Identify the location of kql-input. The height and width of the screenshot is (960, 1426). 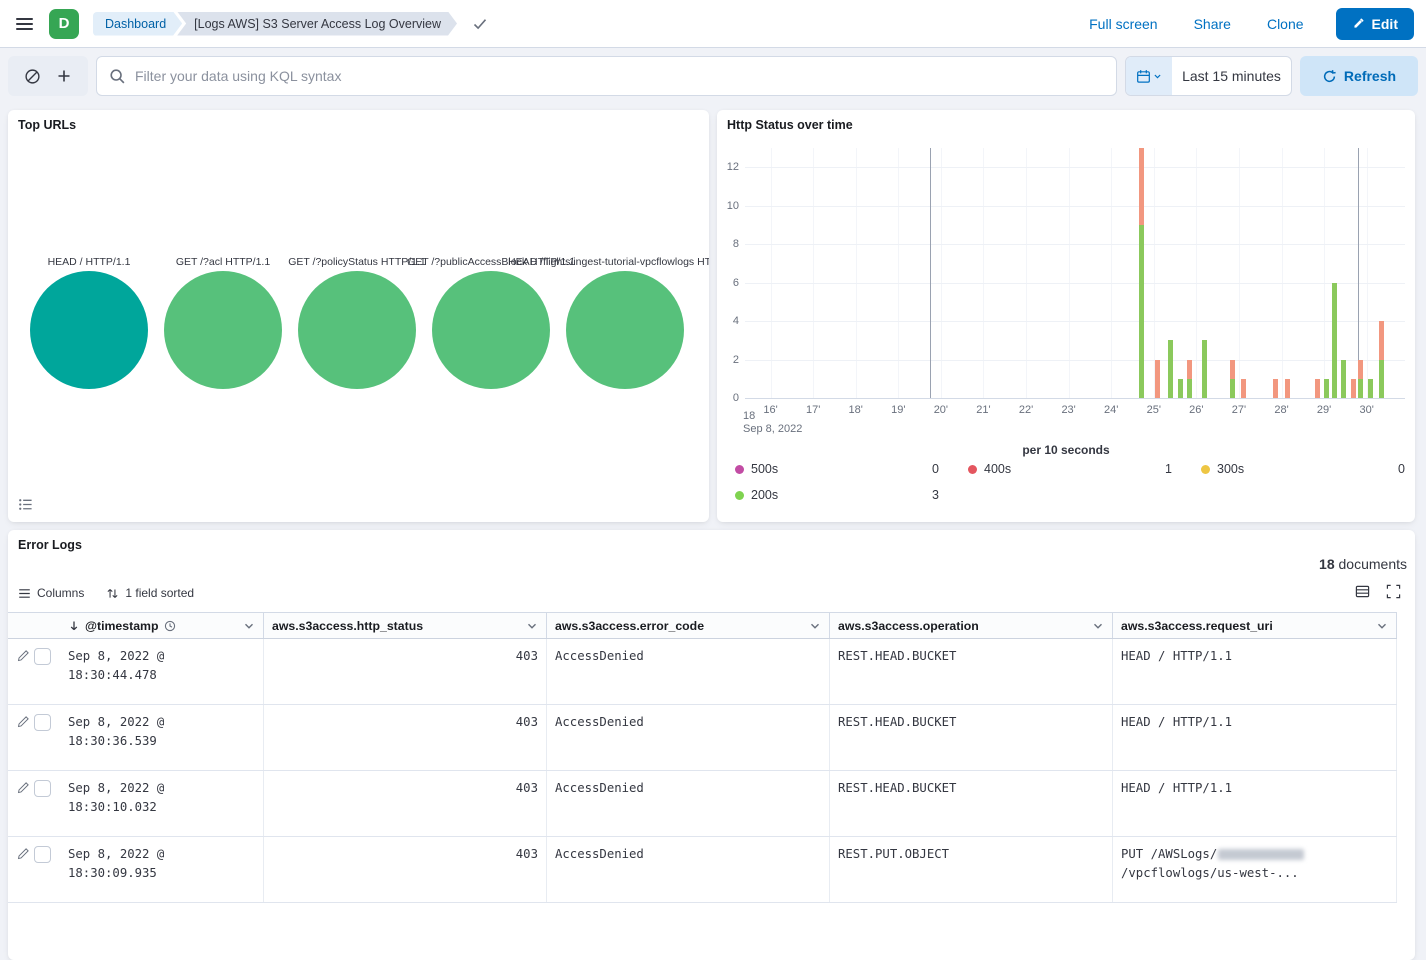
(606, 76).